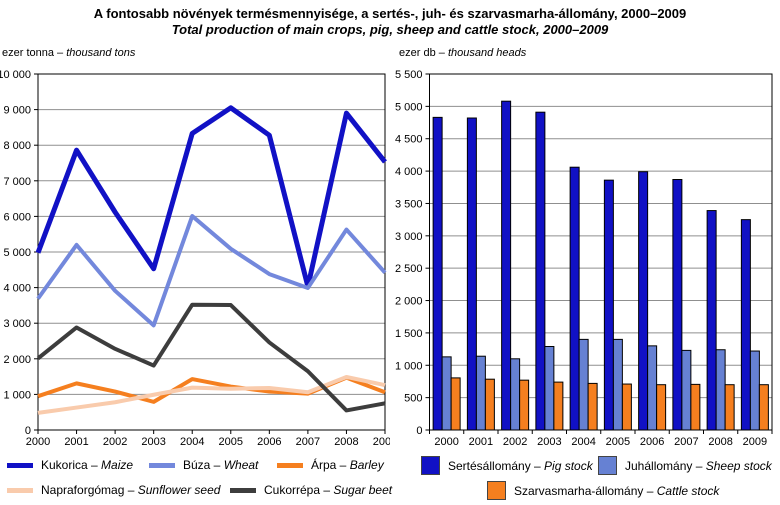 The height and width of the screenshot is (505, 780). What do you see at coordinates (70, 465) in the screenshot?
I see `legend-item-maize: Kukorica – Maize` at bounding box center [70, 465].